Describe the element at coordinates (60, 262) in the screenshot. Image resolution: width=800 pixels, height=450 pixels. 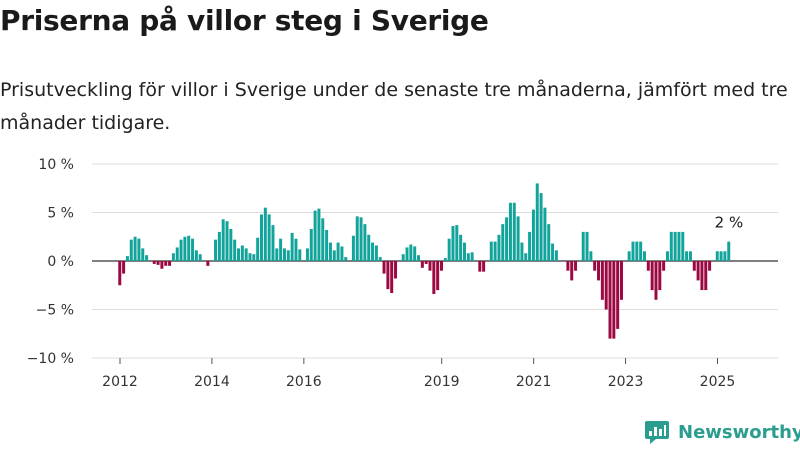
I see `y-tick-label: 0 %` at that location.